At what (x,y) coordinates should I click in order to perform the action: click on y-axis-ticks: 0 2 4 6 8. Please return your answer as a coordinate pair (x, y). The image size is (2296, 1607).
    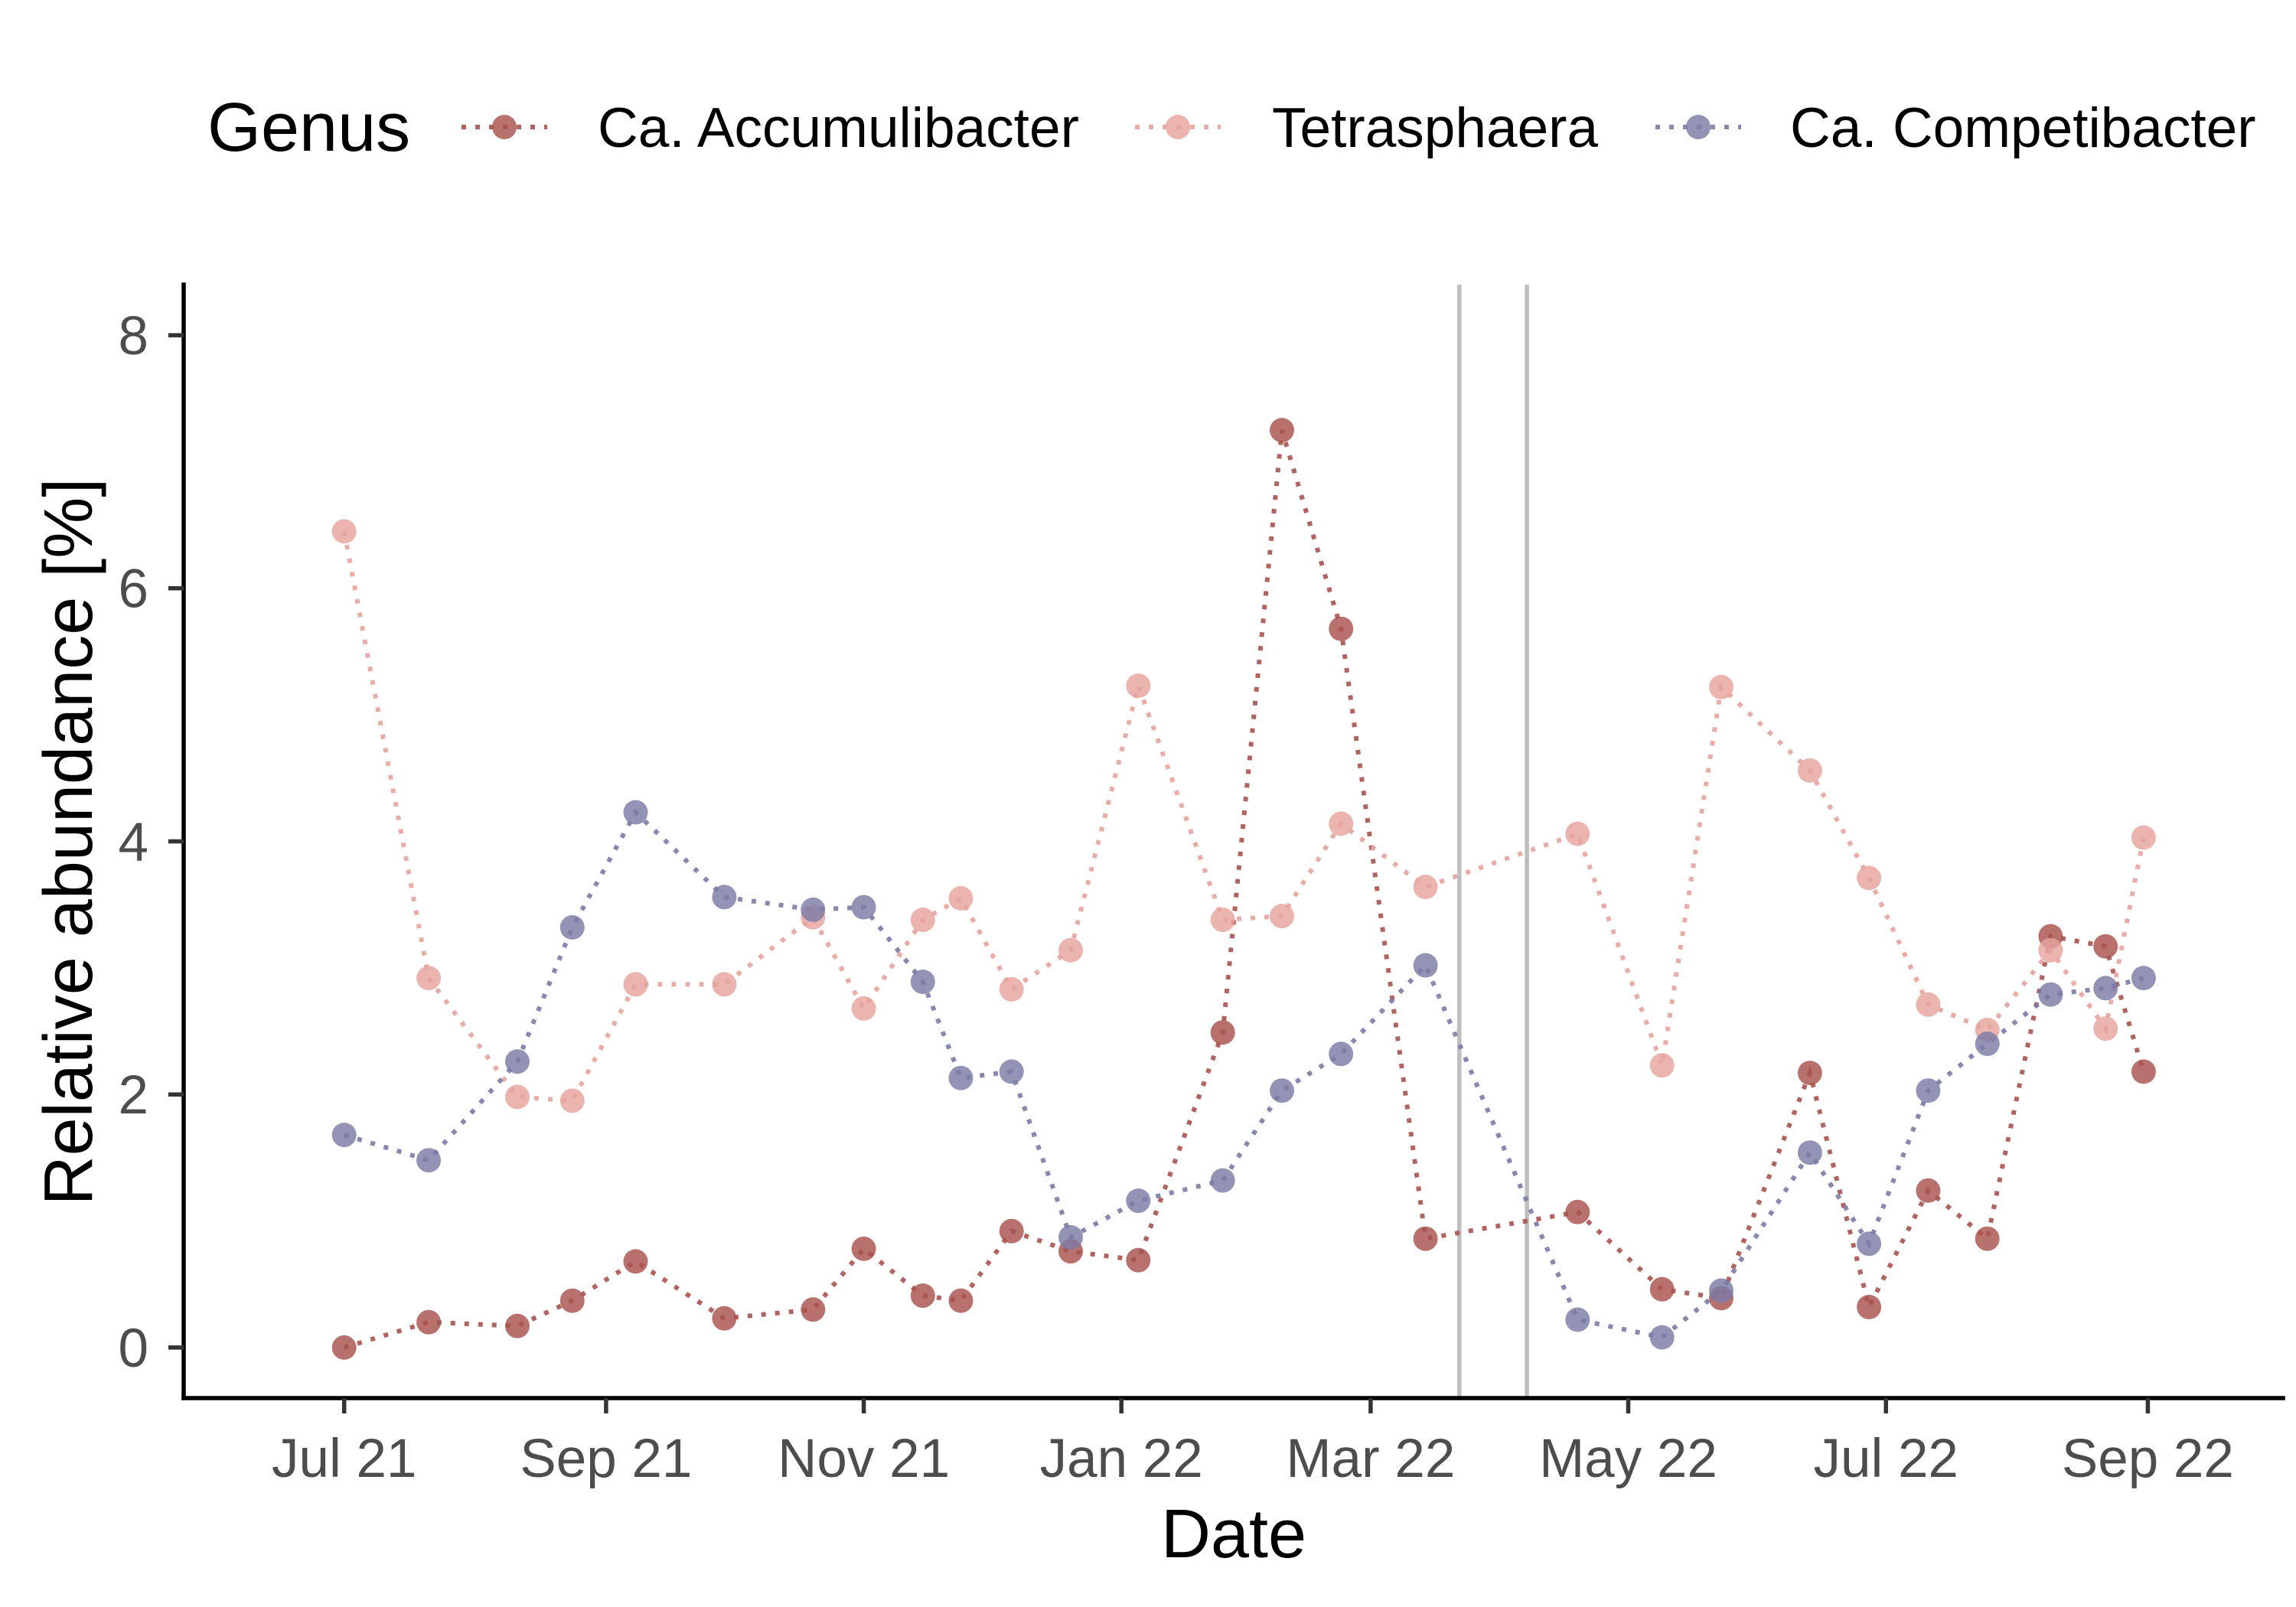
    Looking at the image, I should click on (151, 843).